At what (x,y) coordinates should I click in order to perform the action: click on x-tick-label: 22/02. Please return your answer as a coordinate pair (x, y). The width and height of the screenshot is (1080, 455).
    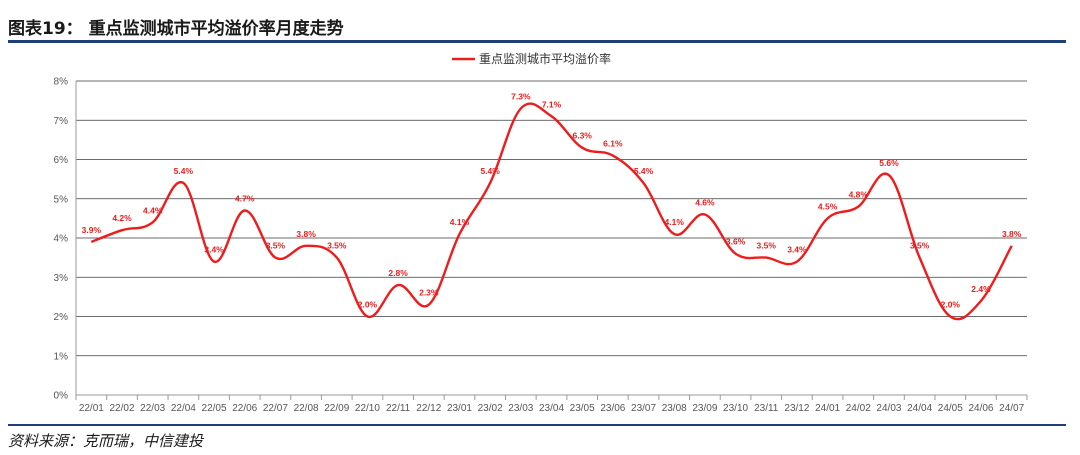
    Looking at the image, I should click on (122, 408).